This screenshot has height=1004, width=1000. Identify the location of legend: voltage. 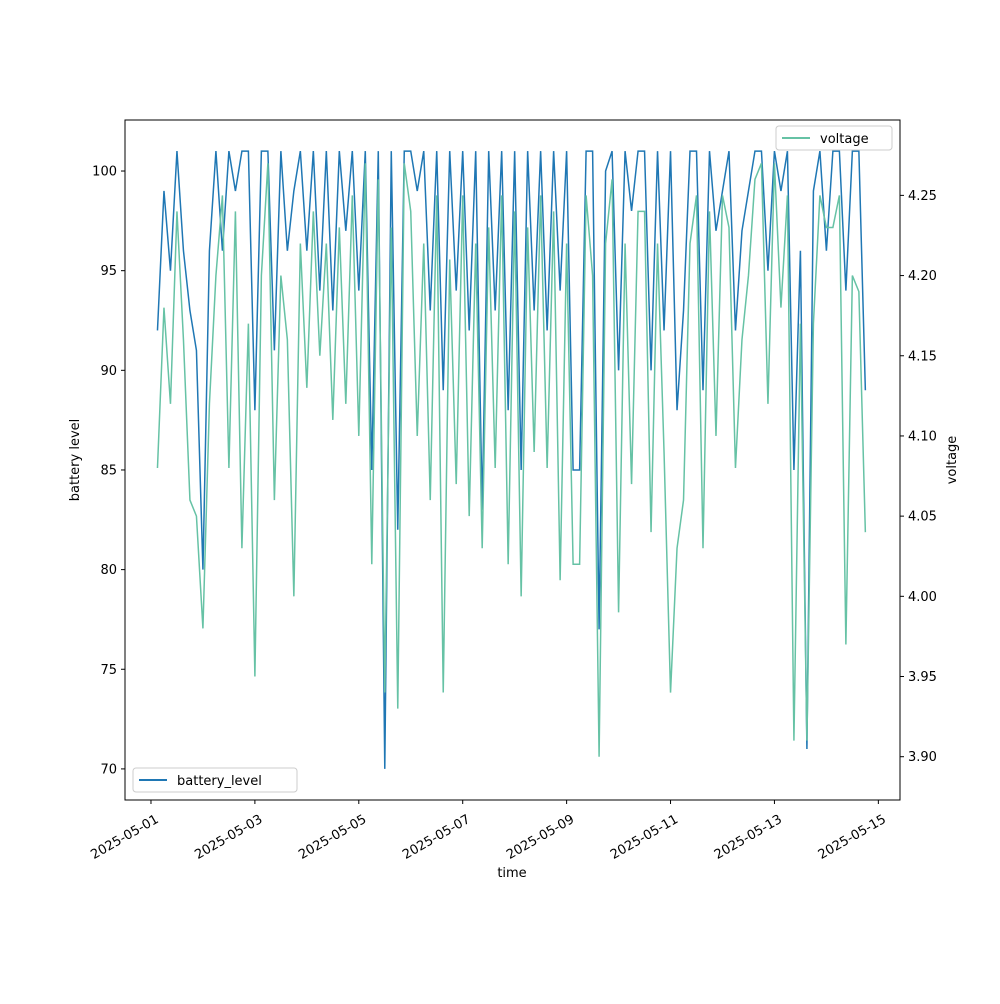
(834, 138).